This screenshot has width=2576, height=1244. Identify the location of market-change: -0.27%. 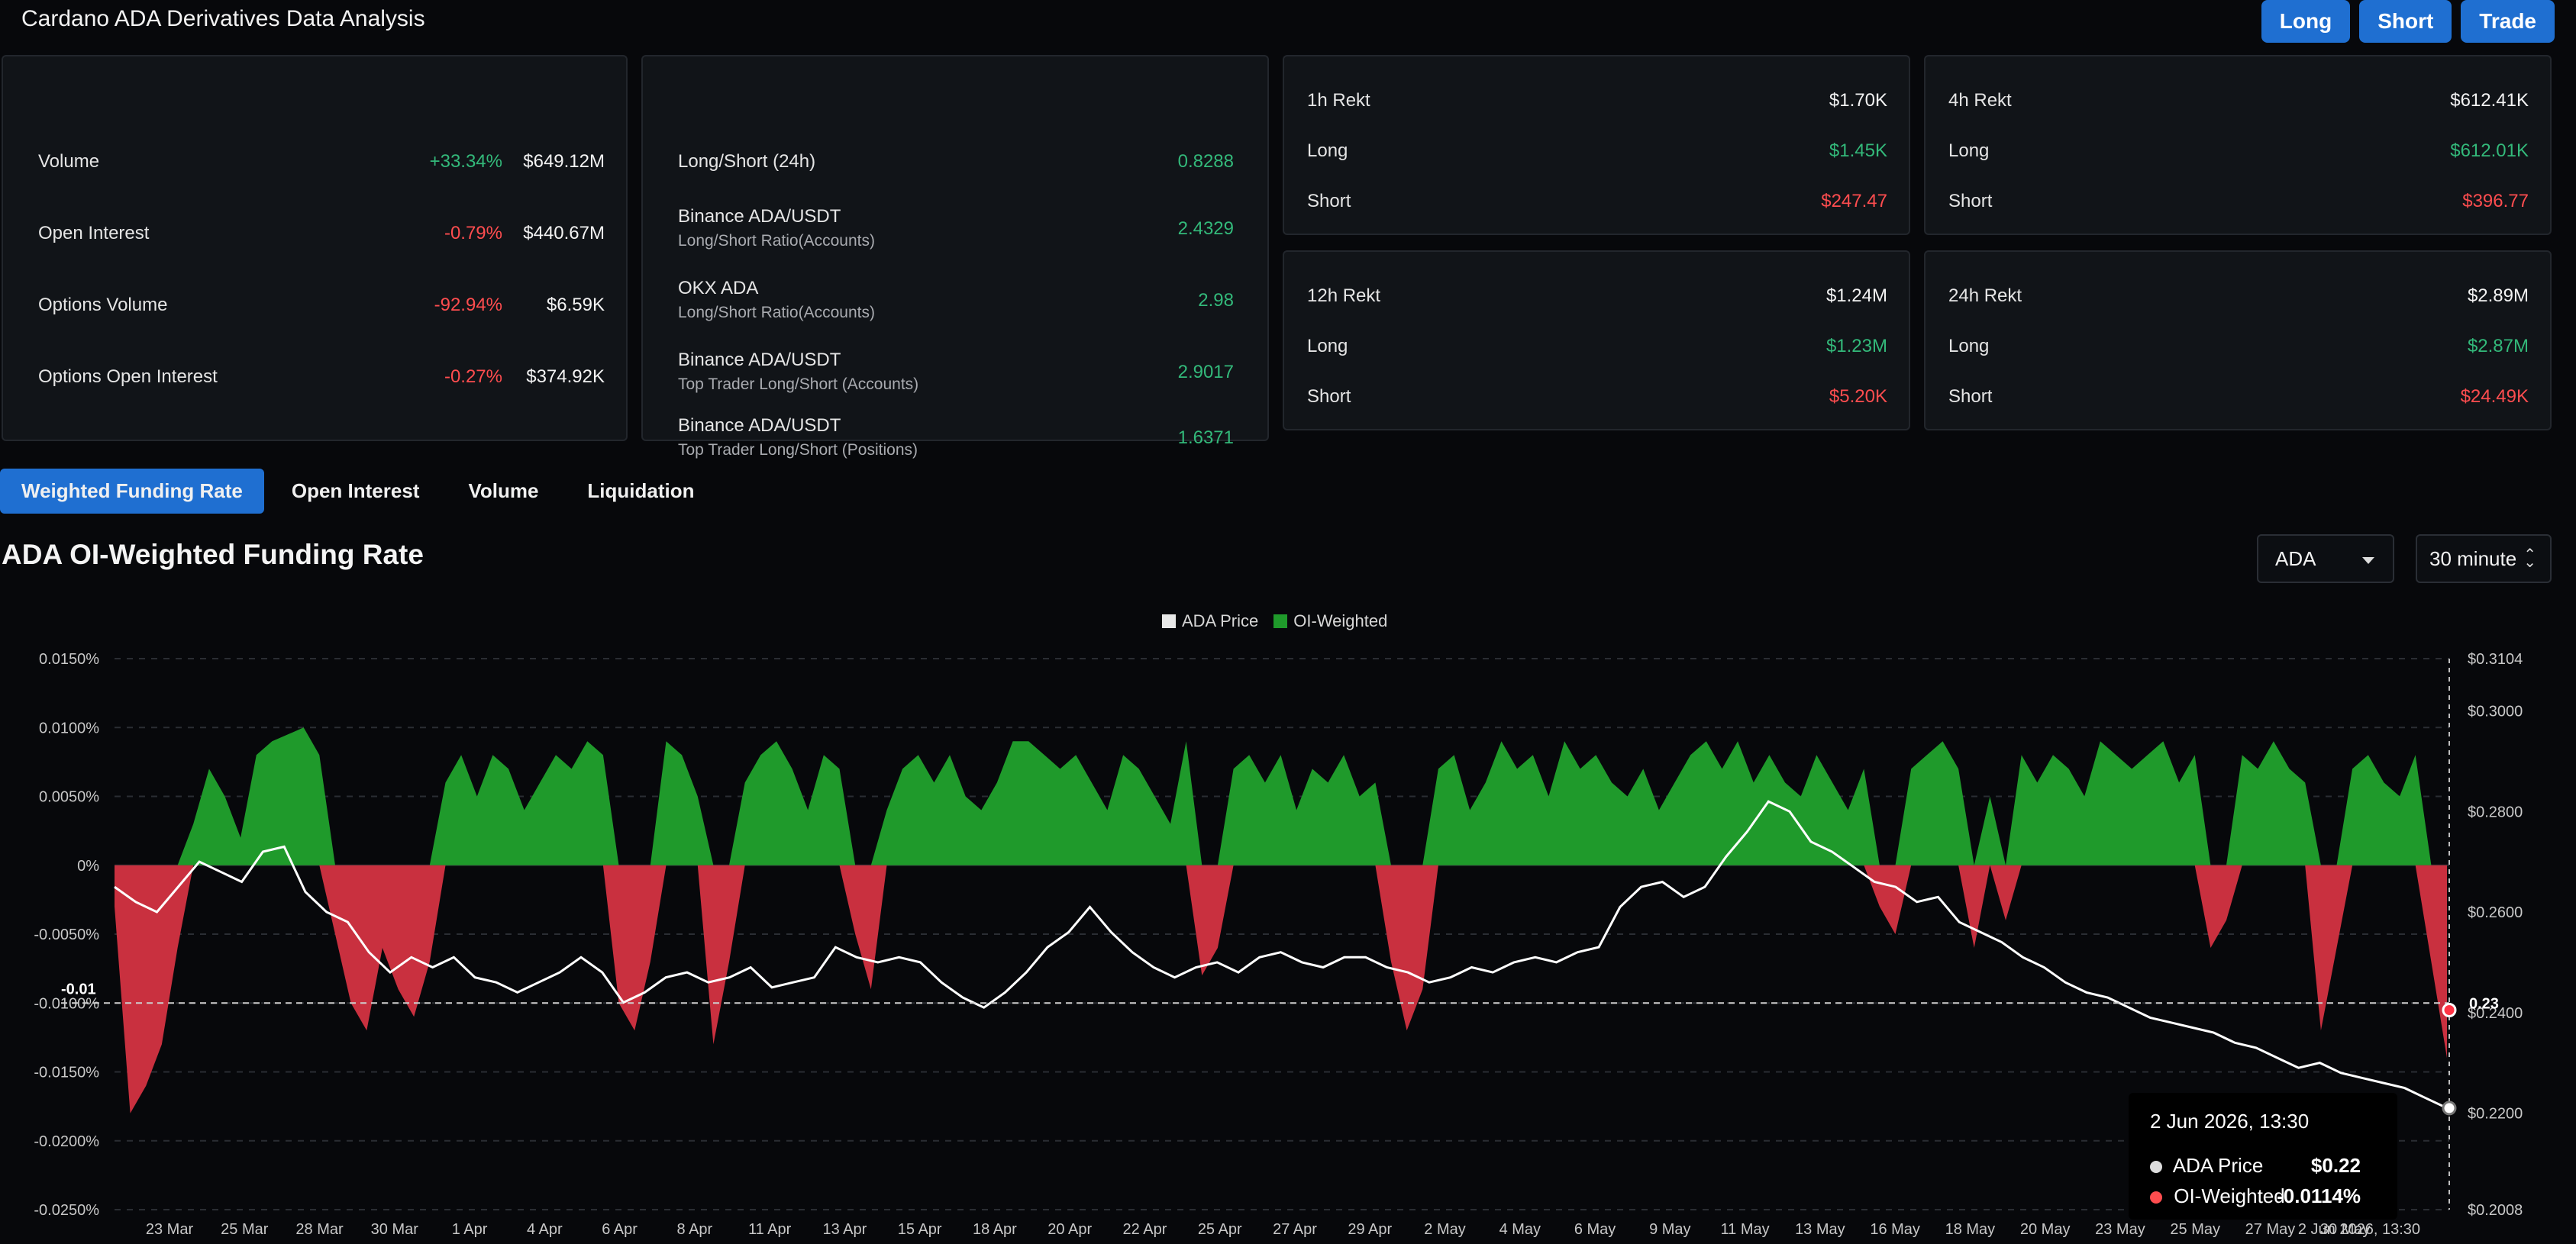
(473, 376).